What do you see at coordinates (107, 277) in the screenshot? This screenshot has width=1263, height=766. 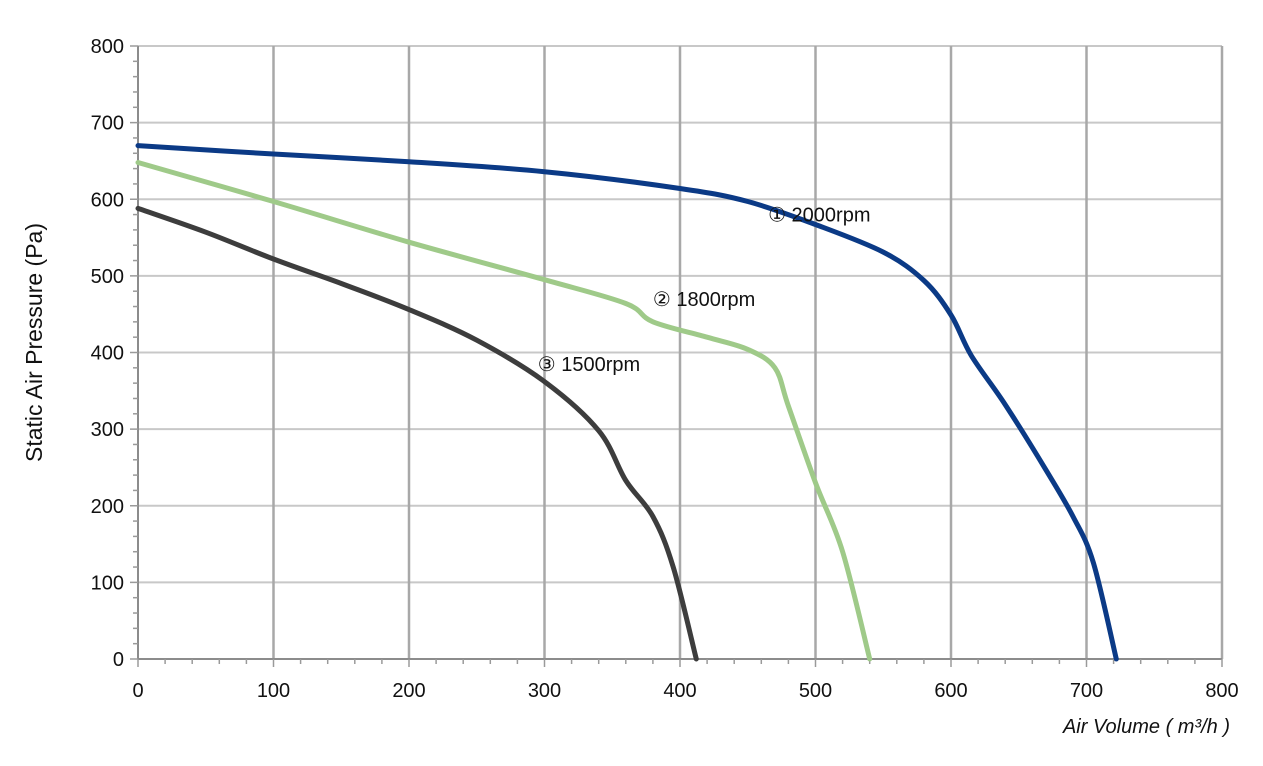 I see `y-tick-label: 500` at bounding box center [107, 277].